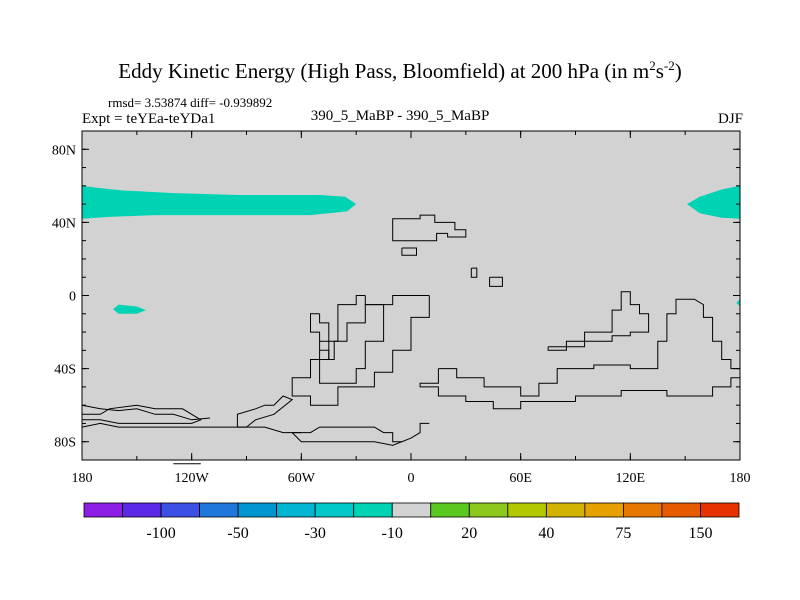 The image size is (800, 600). Describe the element at coordinates (192, 478) in the screenshot. I see `x-tick-label: 120W` at that location.